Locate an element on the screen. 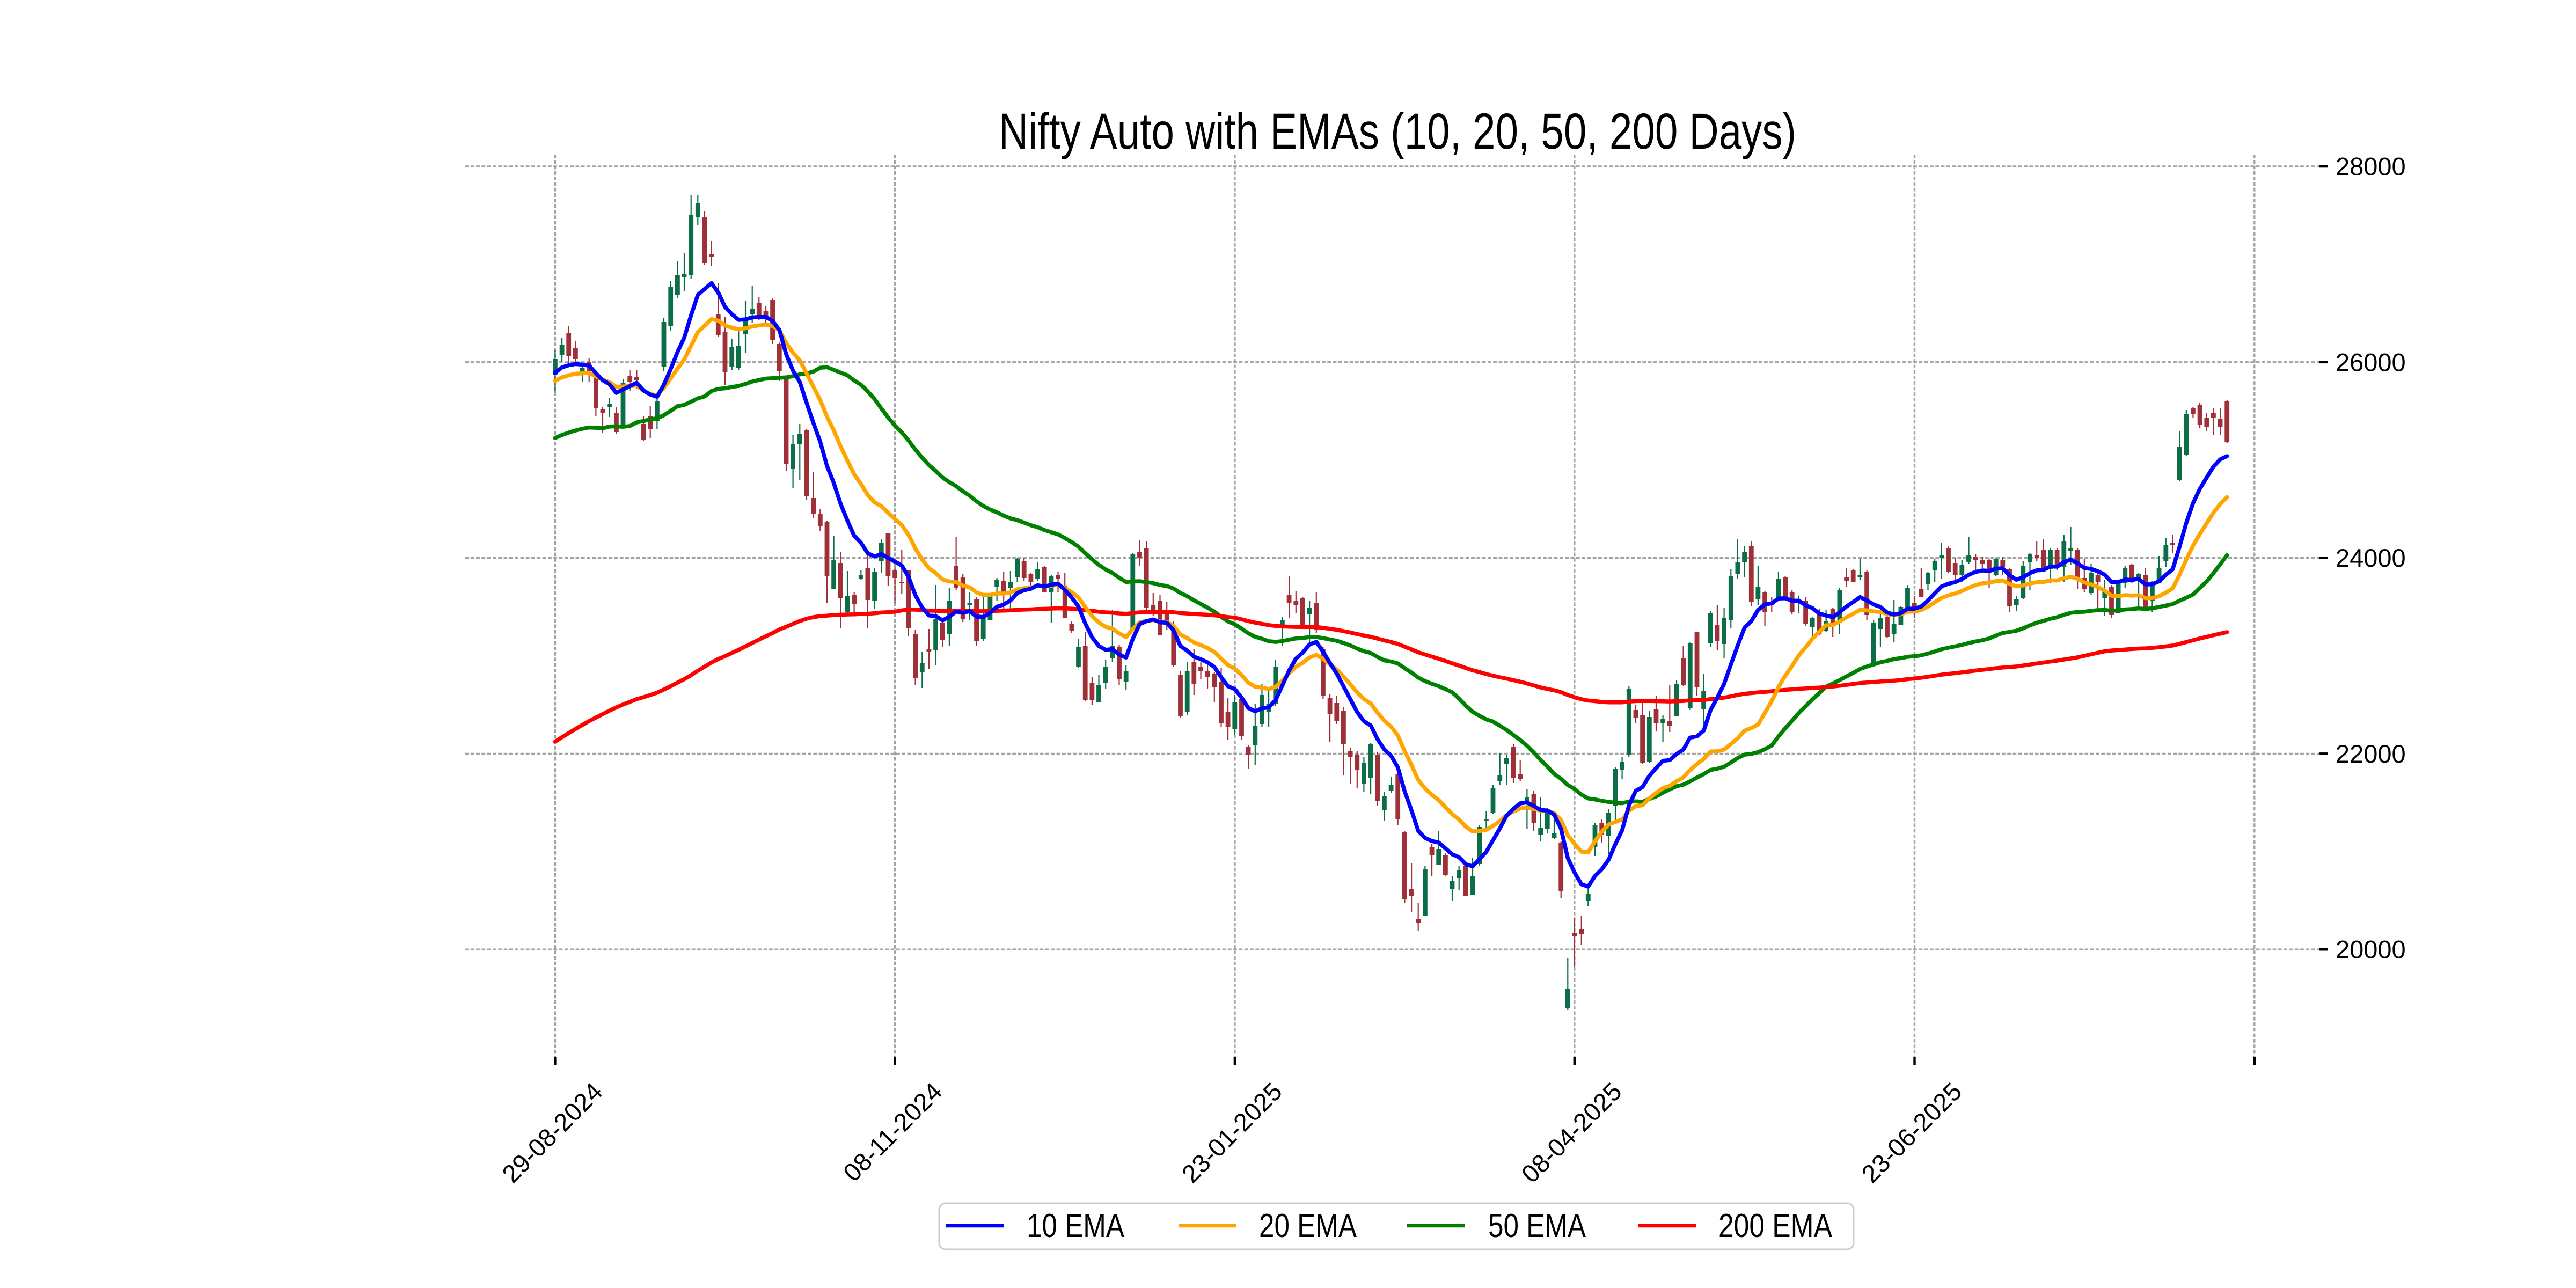 Image resolution: width=2576 pixels, height=1288 pixels. svg-text: 28000 is located at coordinates (2371, 166).